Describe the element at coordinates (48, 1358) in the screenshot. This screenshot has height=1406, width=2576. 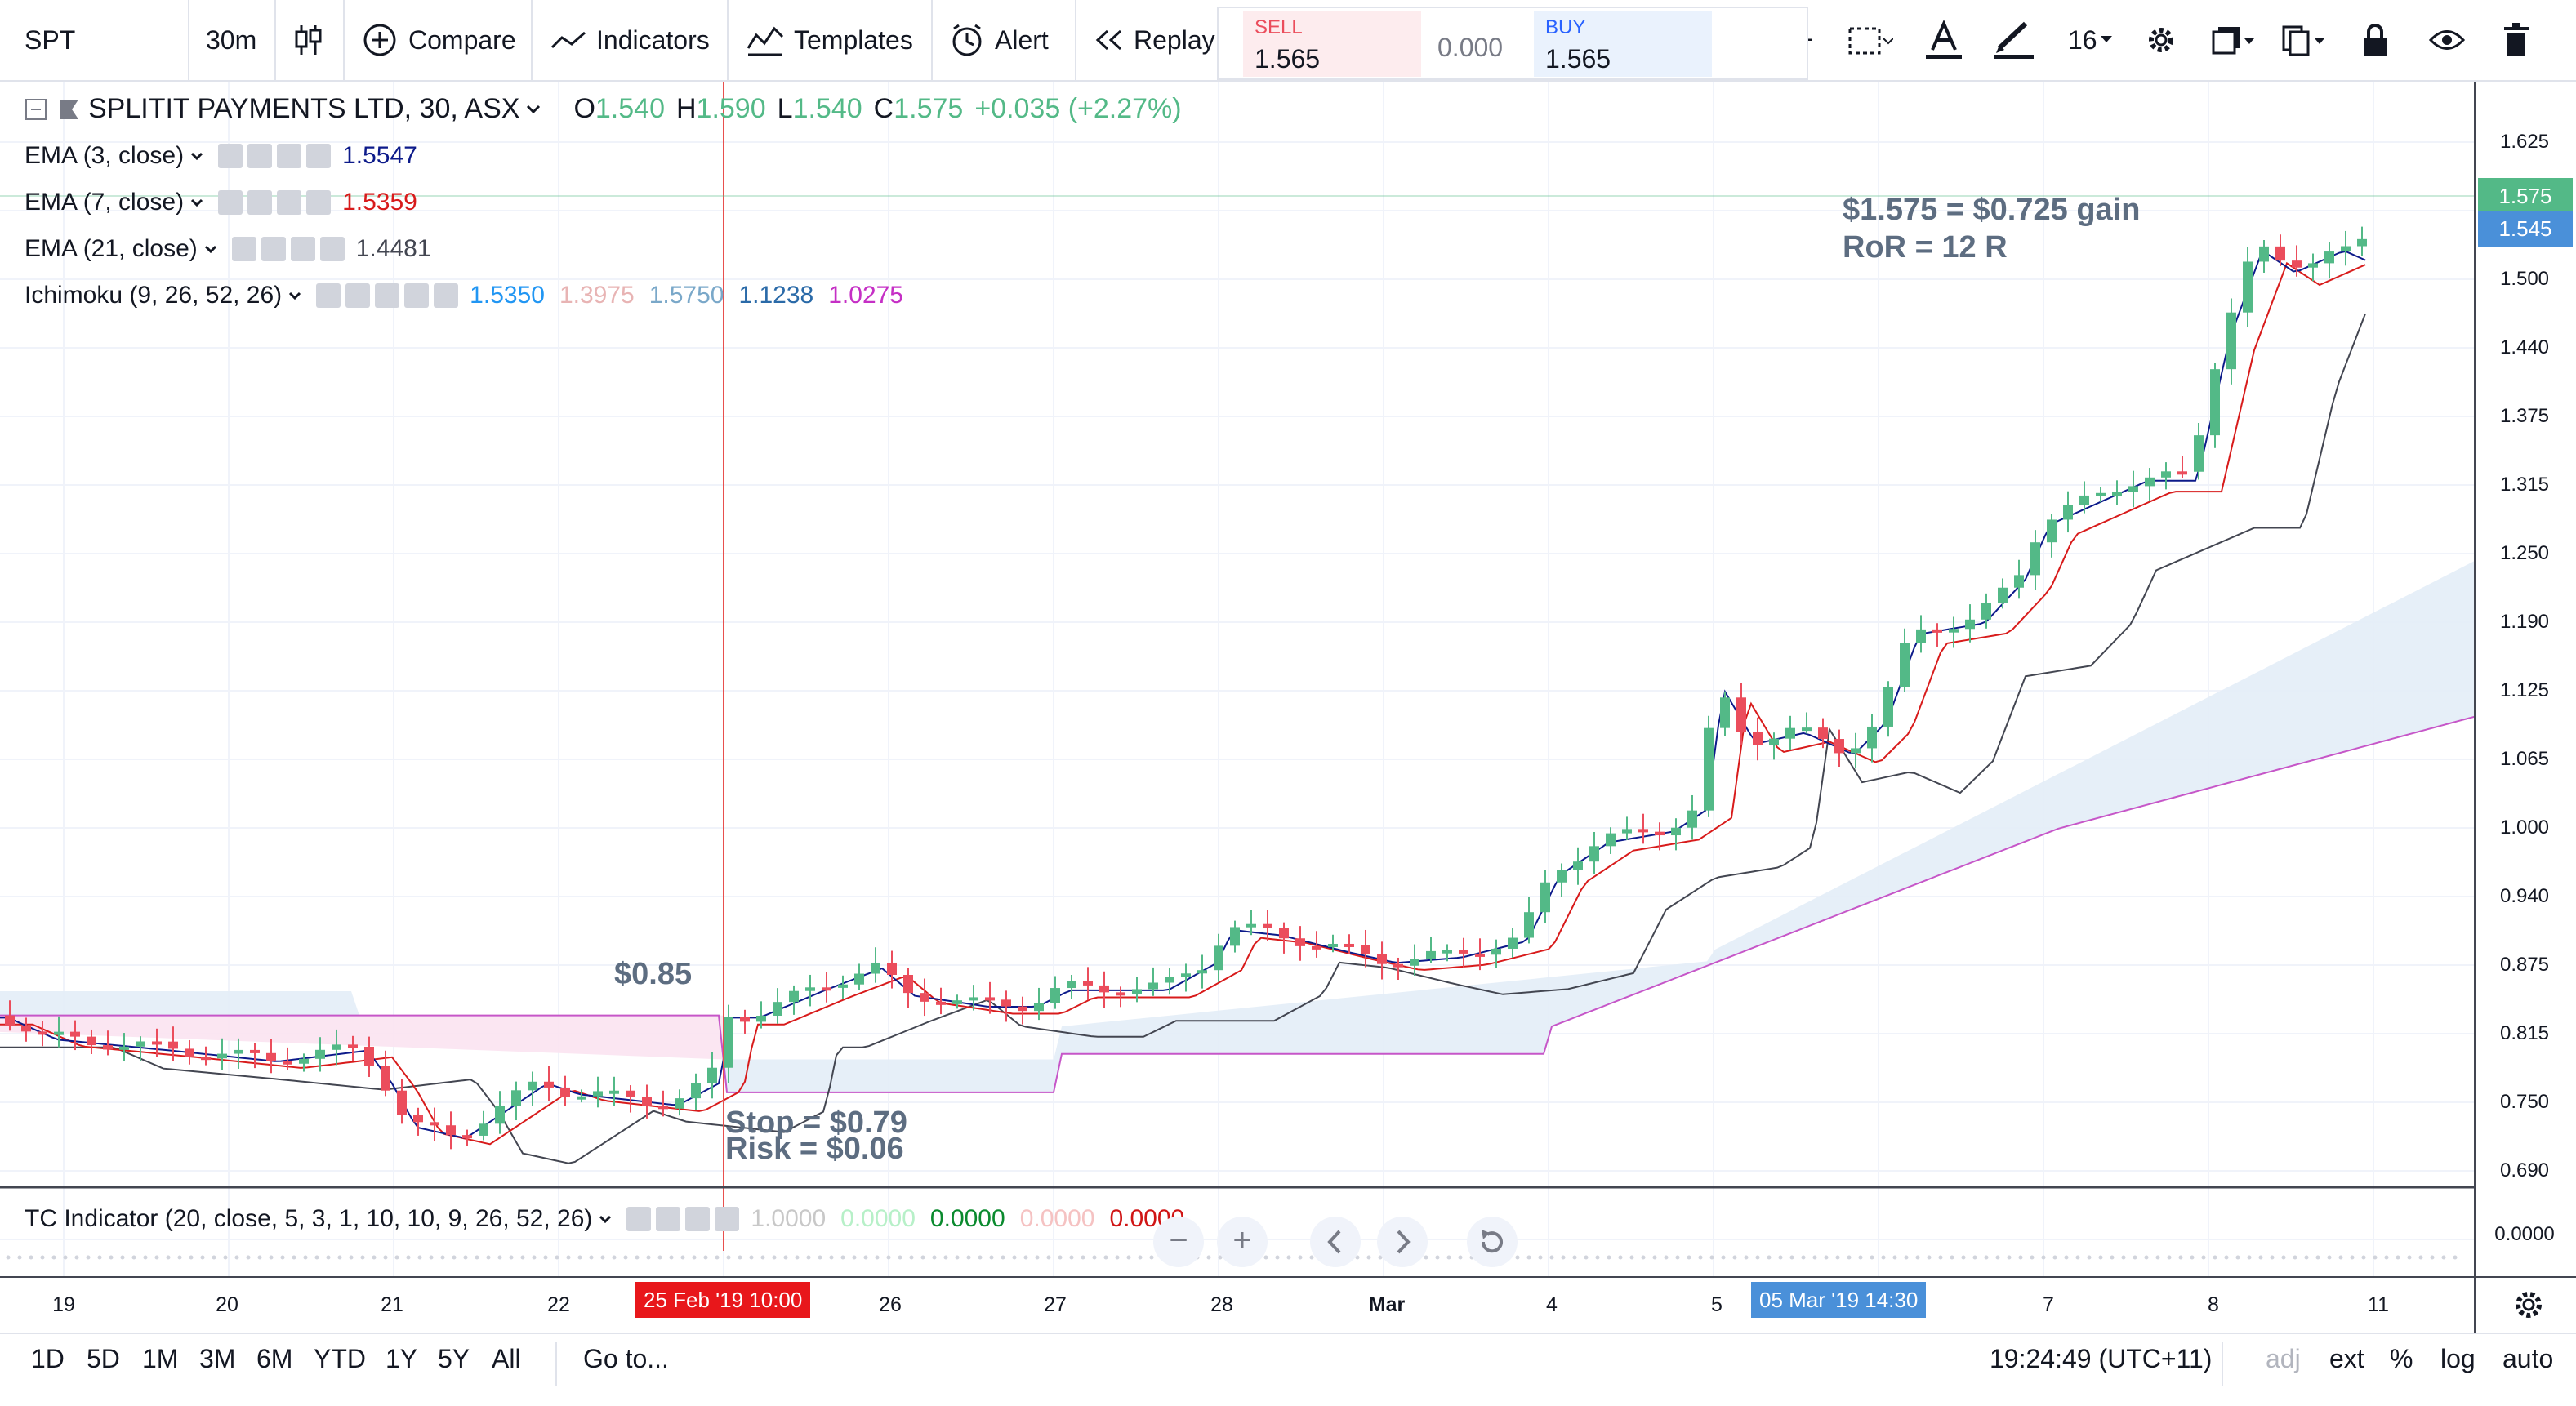
I see `range-1d: 1D` at that location.